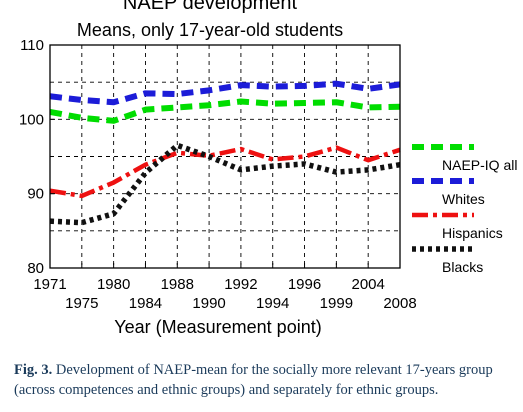 The image size is (523, 412). Describe the element at coordinates (479, 165) in the screenshot. I see `legend-label: NAEP-IQ all` at that location.